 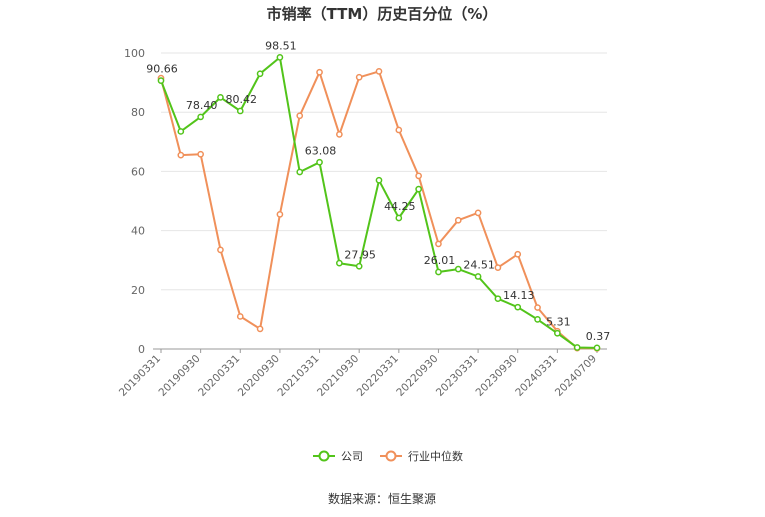 What do you see at coordinates (417, 376) in the screenshot?
I see `x-tick-label: 20220930` at bounding box center [417, 376].